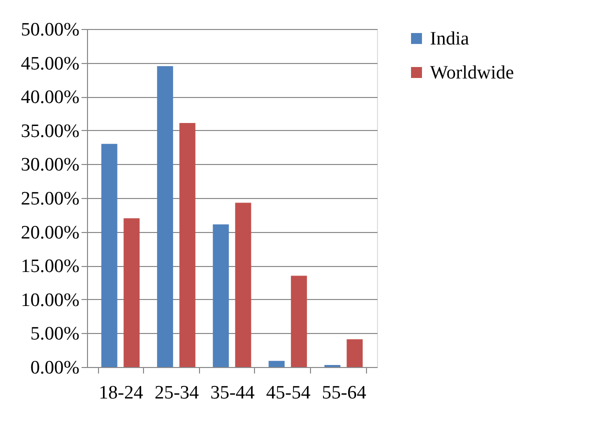  What do you see at coordinates (50, 300) in the screenshot?
I see `y-tick-label: 10.00%` at bounding box center [50, 300].